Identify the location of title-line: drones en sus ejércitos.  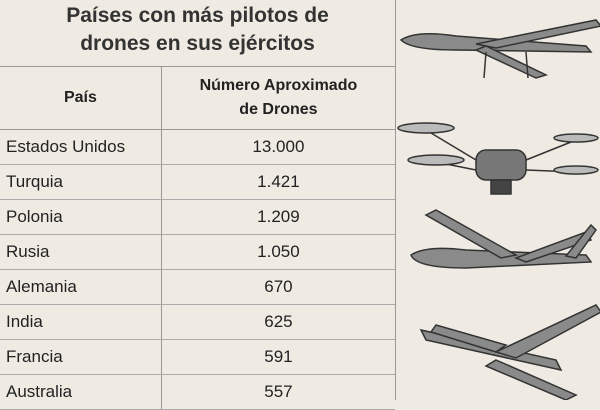
(197, 43).